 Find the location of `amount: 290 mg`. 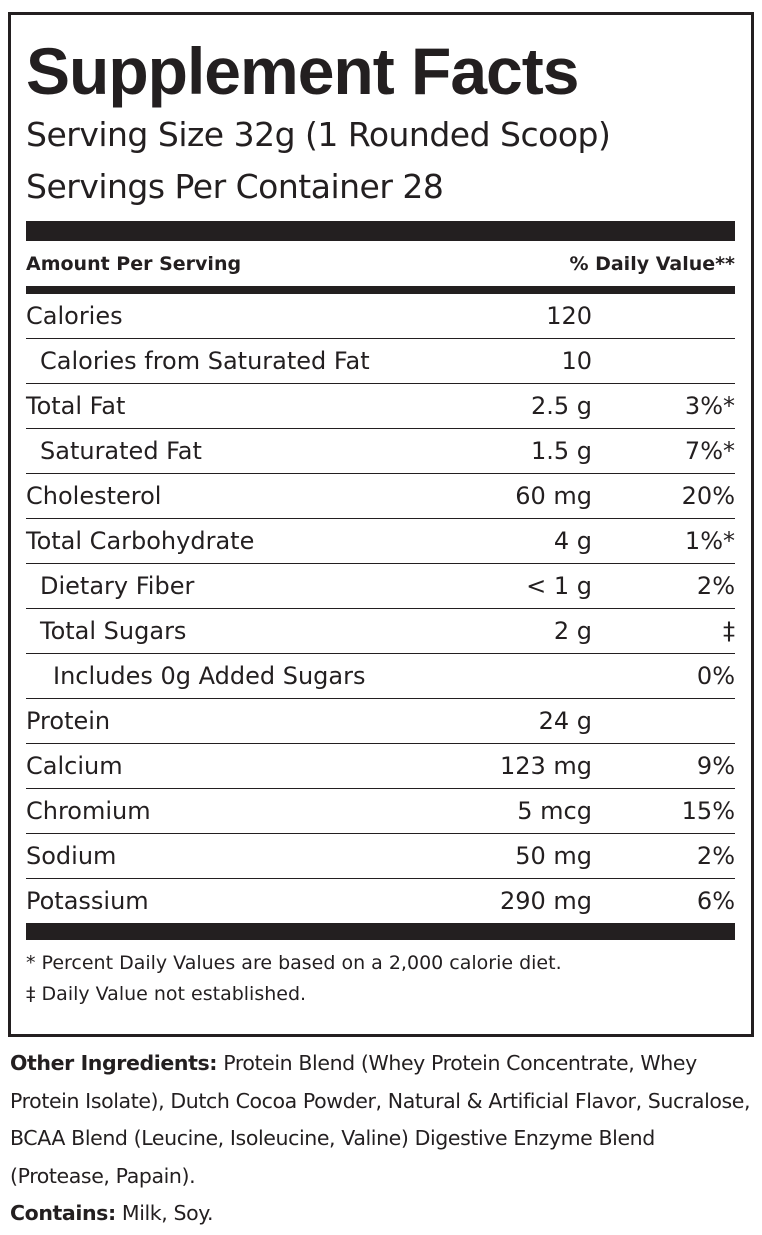

amount: 290 mg is located at coordinates (545, 901).